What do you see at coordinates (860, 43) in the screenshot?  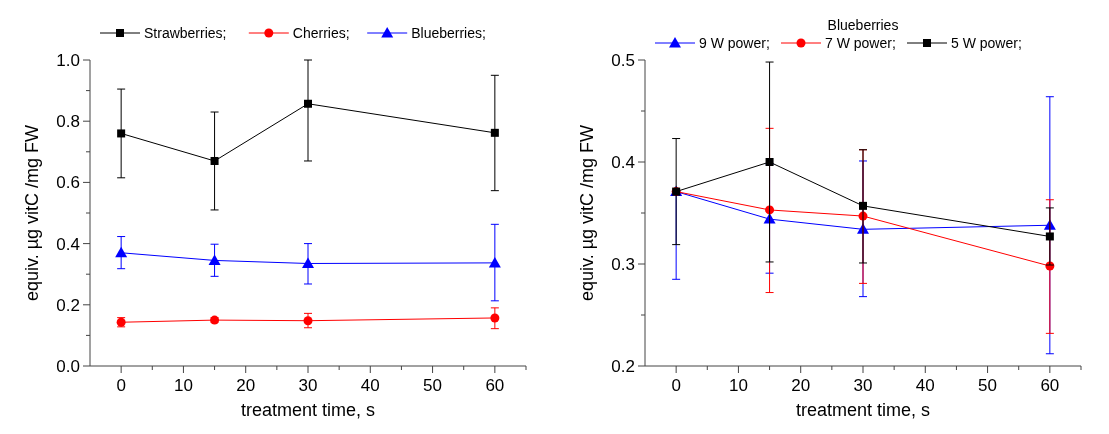 I see `legend-label: 7 W power;` at bounding box center [860, 43].